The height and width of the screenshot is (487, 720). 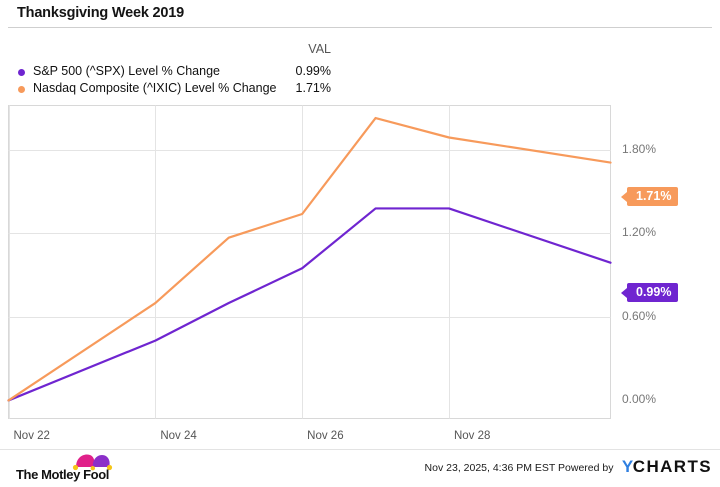 I want to click on x-axis-tick-label: Nov 28, so click(x=472, y=436).